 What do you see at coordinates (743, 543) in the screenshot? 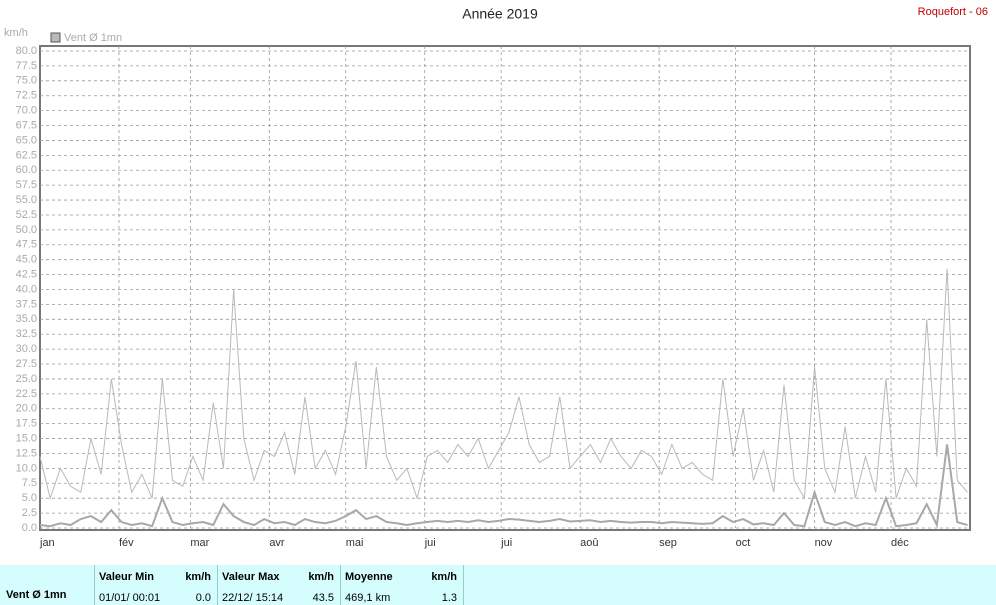
I see `x-tick-label: oct` at bounding box center [743, 543].